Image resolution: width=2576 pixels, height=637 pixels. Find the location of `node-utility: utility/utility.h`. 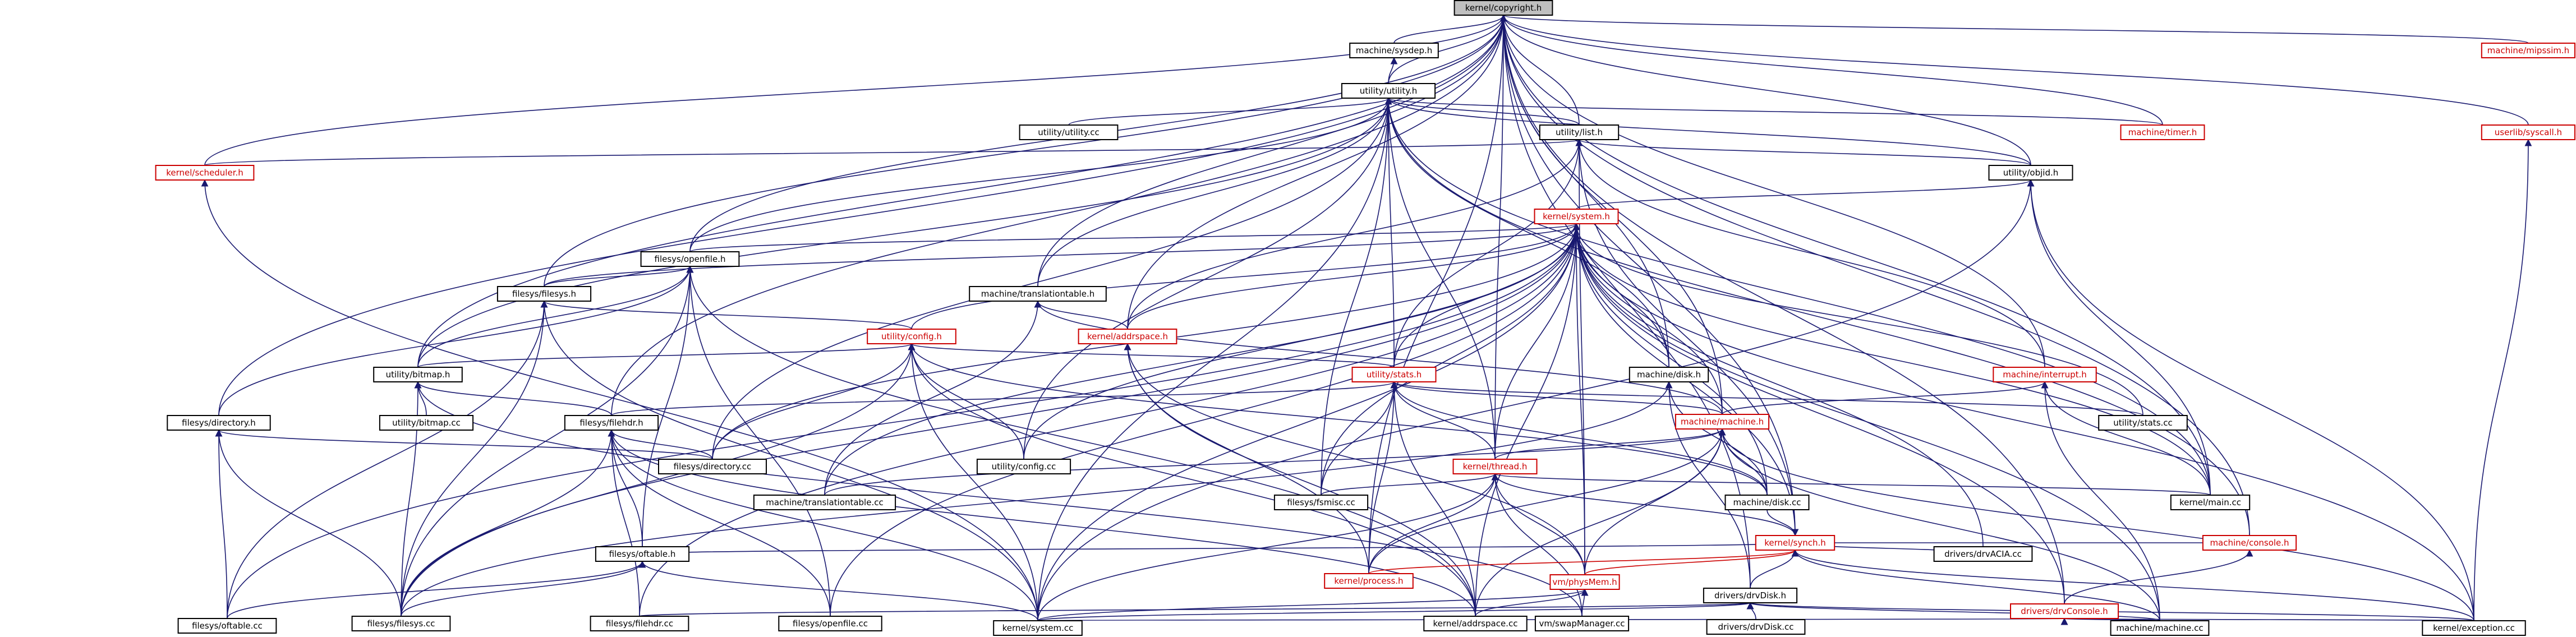

node-utility: utility/utility.h is located at coordinates (1389, 91).